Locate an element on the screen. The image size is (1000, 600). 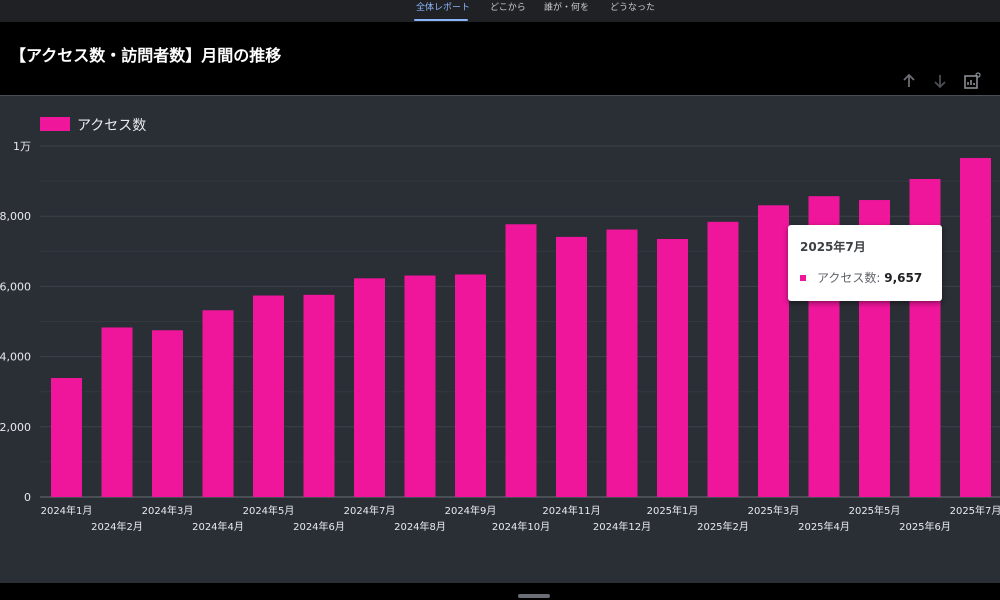
x-tick-label: 2024年10月 is located at coordinates (521, 526).